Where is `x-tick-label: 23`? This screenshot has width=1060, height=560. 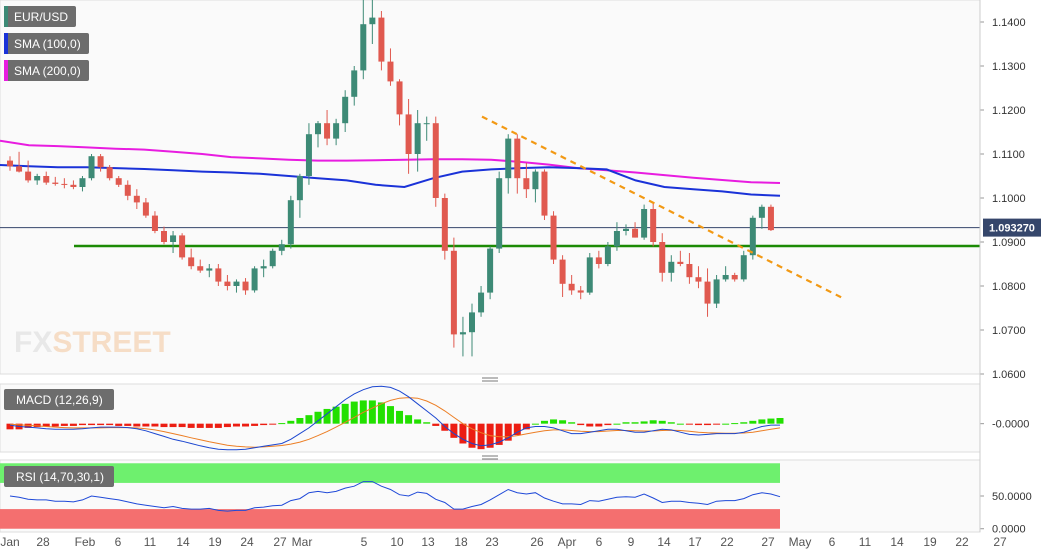
x-tick-label: 23 is located at coordinates (492, 542).